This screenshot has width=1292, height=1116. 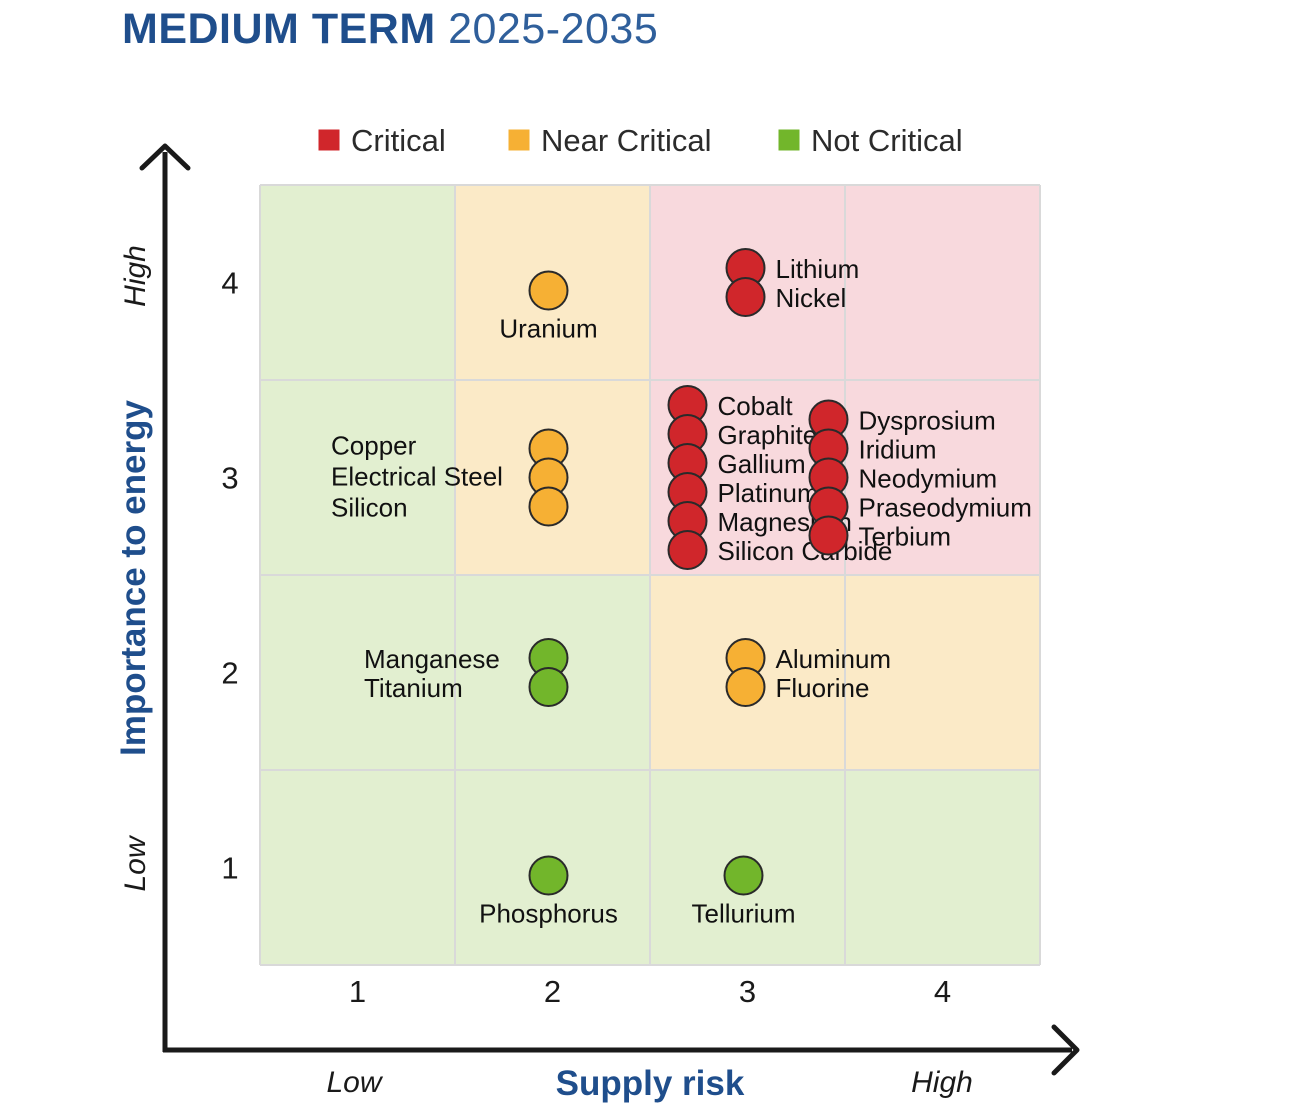 What do you see at coordinates (135, 276) in the screenshot?
I see `y-axis-high-label: High` at bounding box center [135, 276].